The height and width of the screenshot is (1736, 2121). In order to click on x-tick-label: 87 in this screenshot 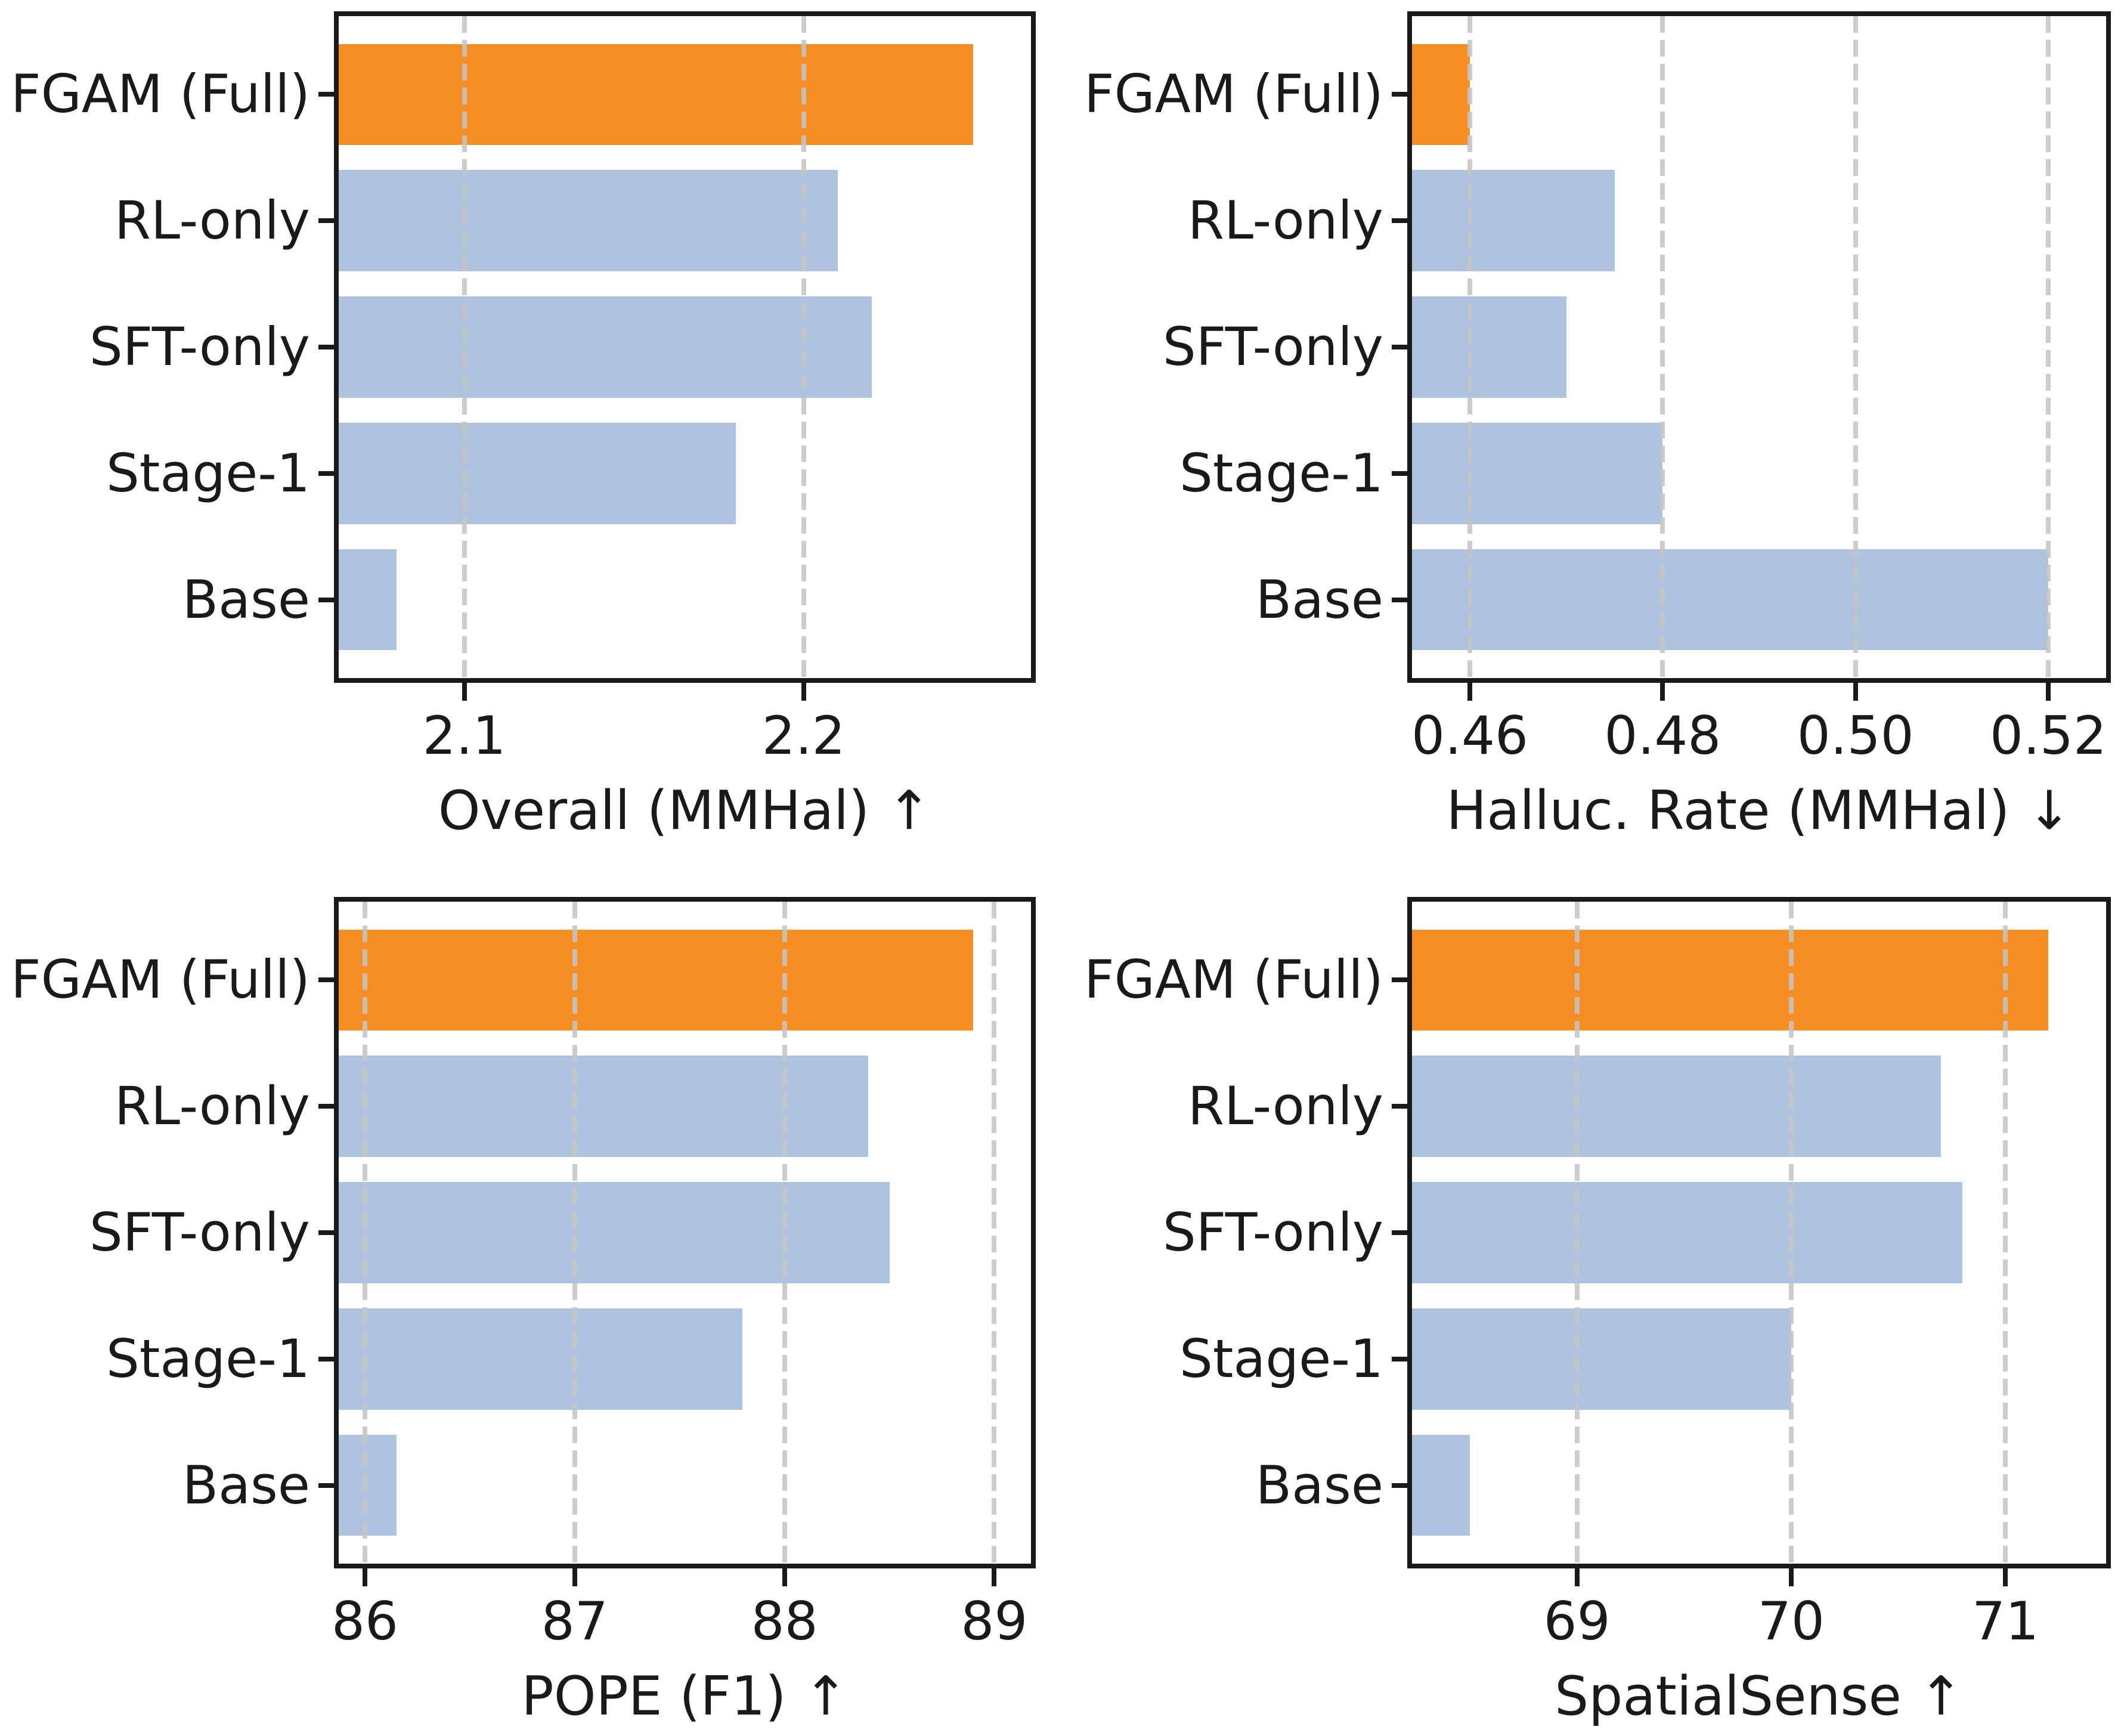, I will do `click(574, 1621)`.